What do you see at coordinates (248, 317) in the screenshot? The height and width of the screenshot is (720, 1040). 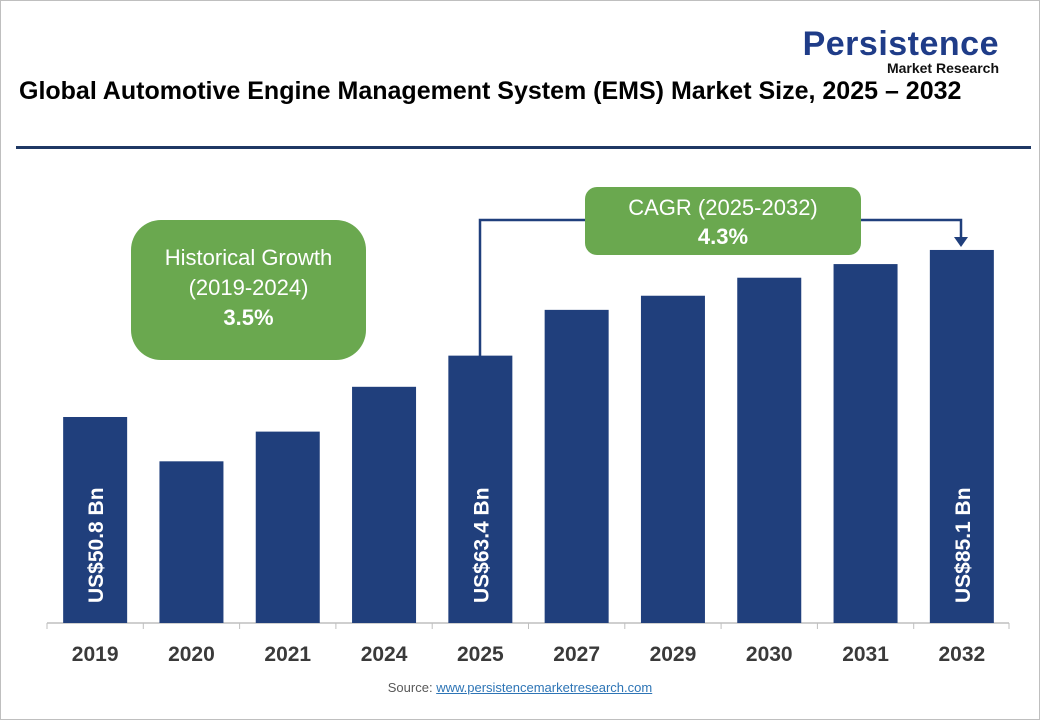 I see `historical-value: 3.5%` at bounding box center [248, 317].